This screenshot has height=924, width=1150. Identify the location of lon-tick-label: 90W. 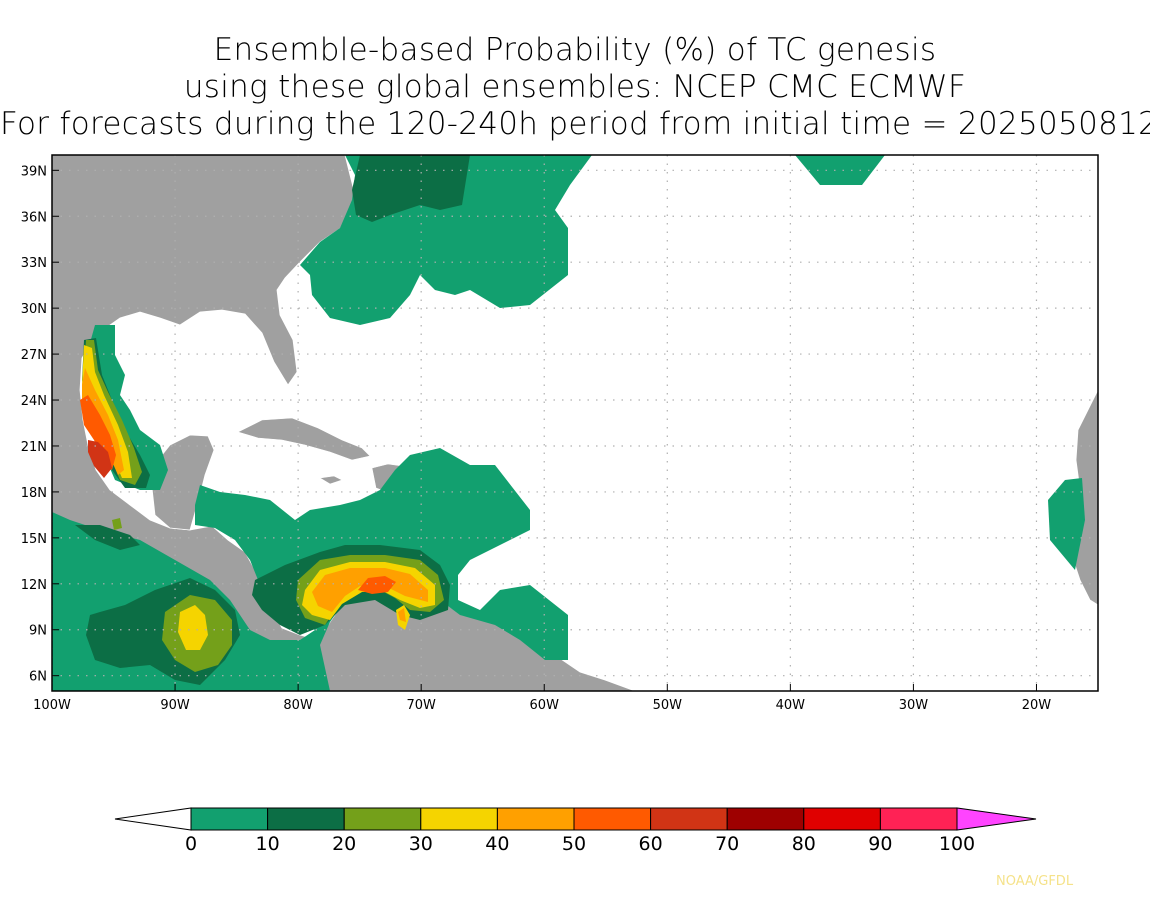
(175, 705).